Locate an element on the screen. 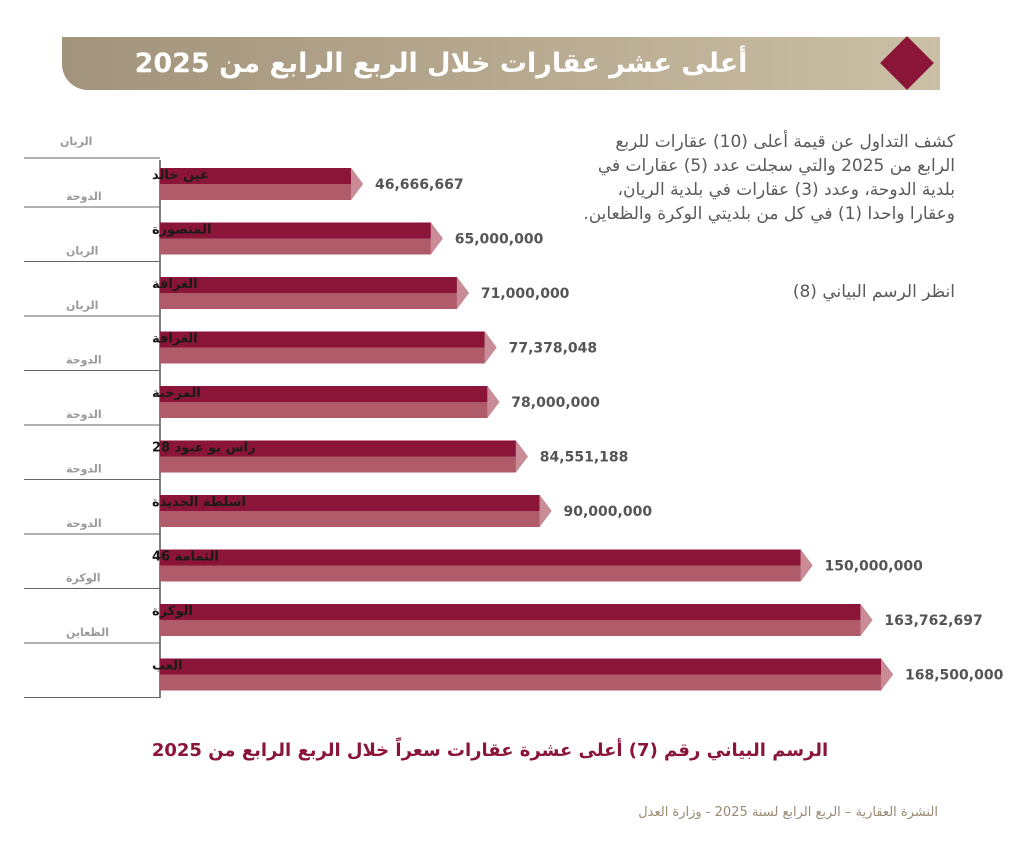  category-label: اسلطة الجديدة is located at coordinates (199, 502).